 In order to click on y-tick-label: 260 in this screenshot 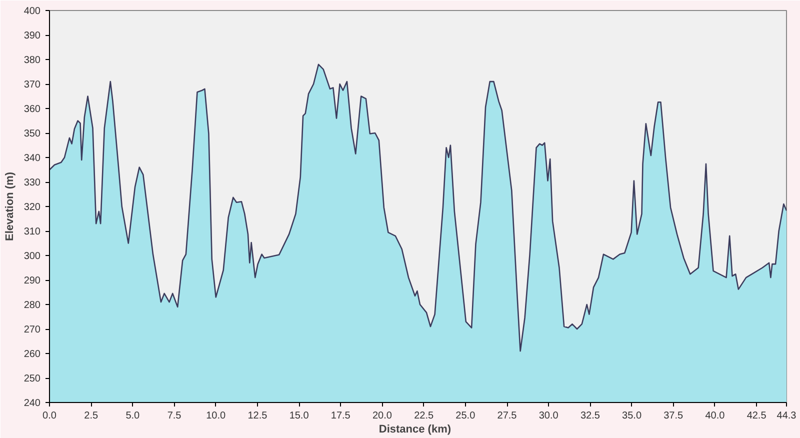, I will do `click(32, 354)`.